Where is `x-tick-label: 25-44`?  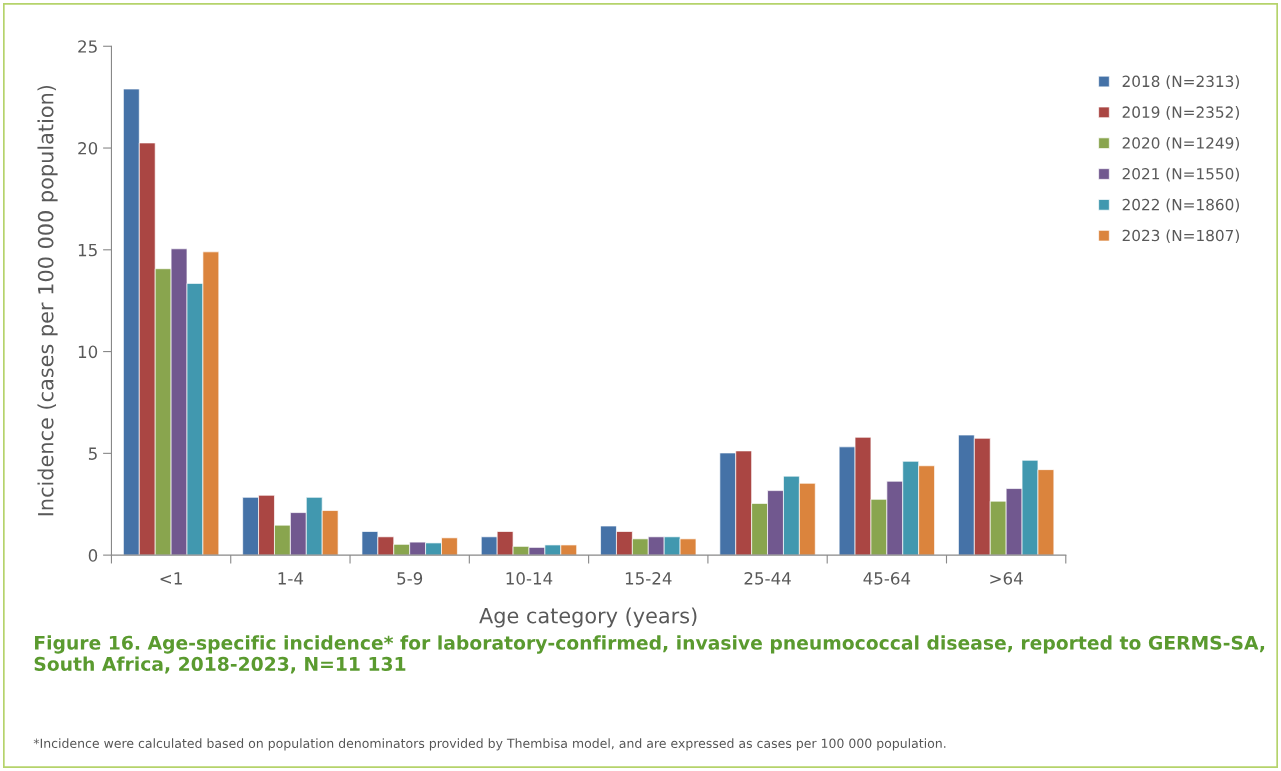 x-tick-label: 25-44 is located at coordinates (767, 578).